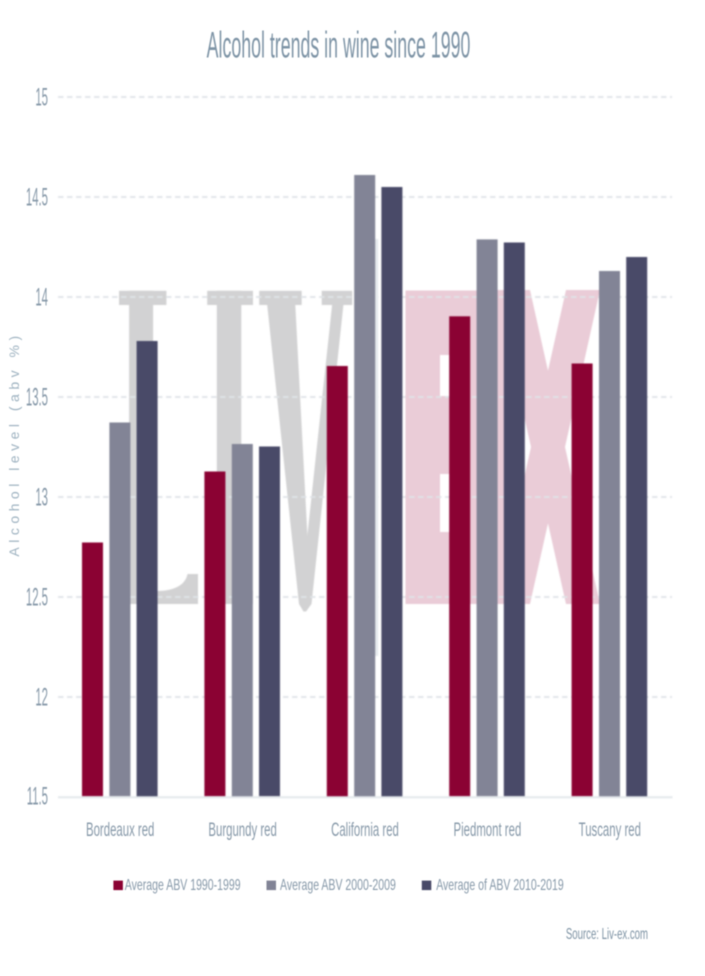 The width and height of the screenshot is (705, 976). I want to click on svg-text: 12, so click(41, 698).